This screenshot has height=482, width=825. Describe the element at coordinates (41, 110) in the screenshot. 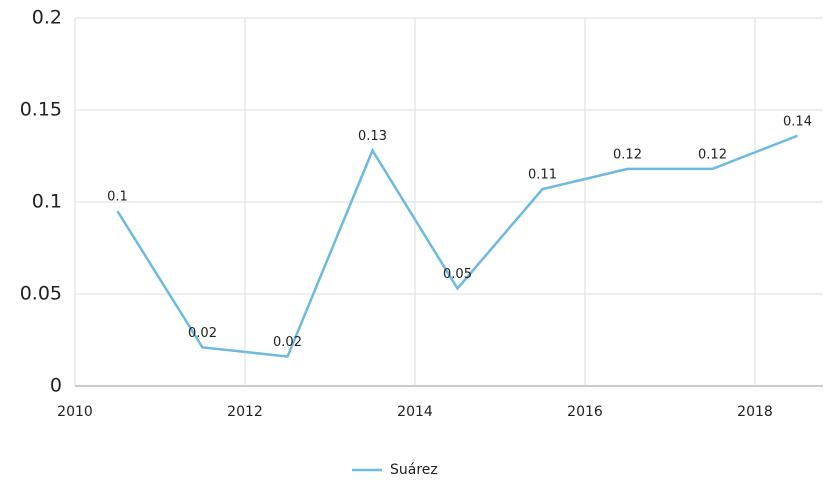

I see `y-tick-label: 0.15` at that location.